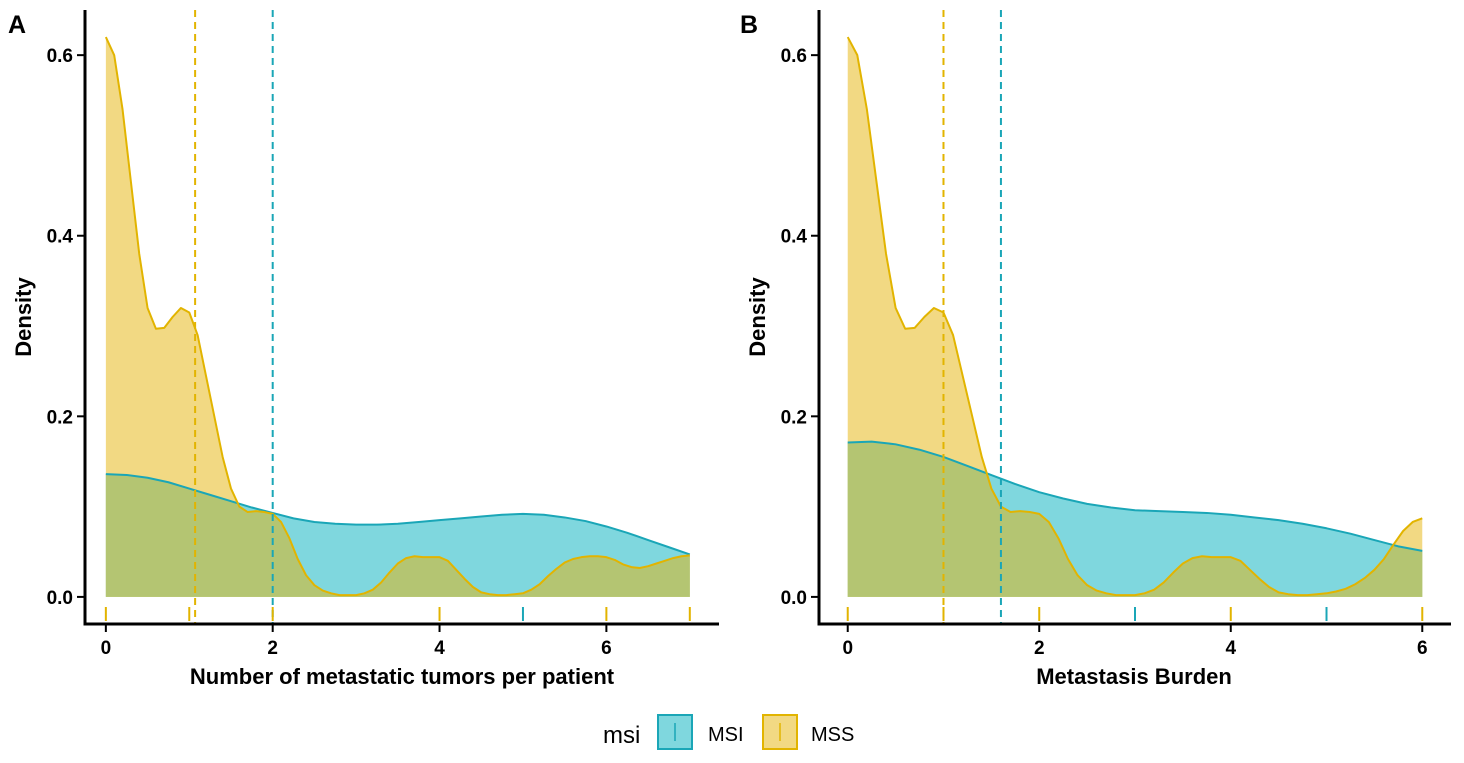 The height and width of the screenshot is (763, 1464). Describe the element at coordinates (23, 317) in the screenshot. I see `panel-a-y-axis-title: Density` at that location.